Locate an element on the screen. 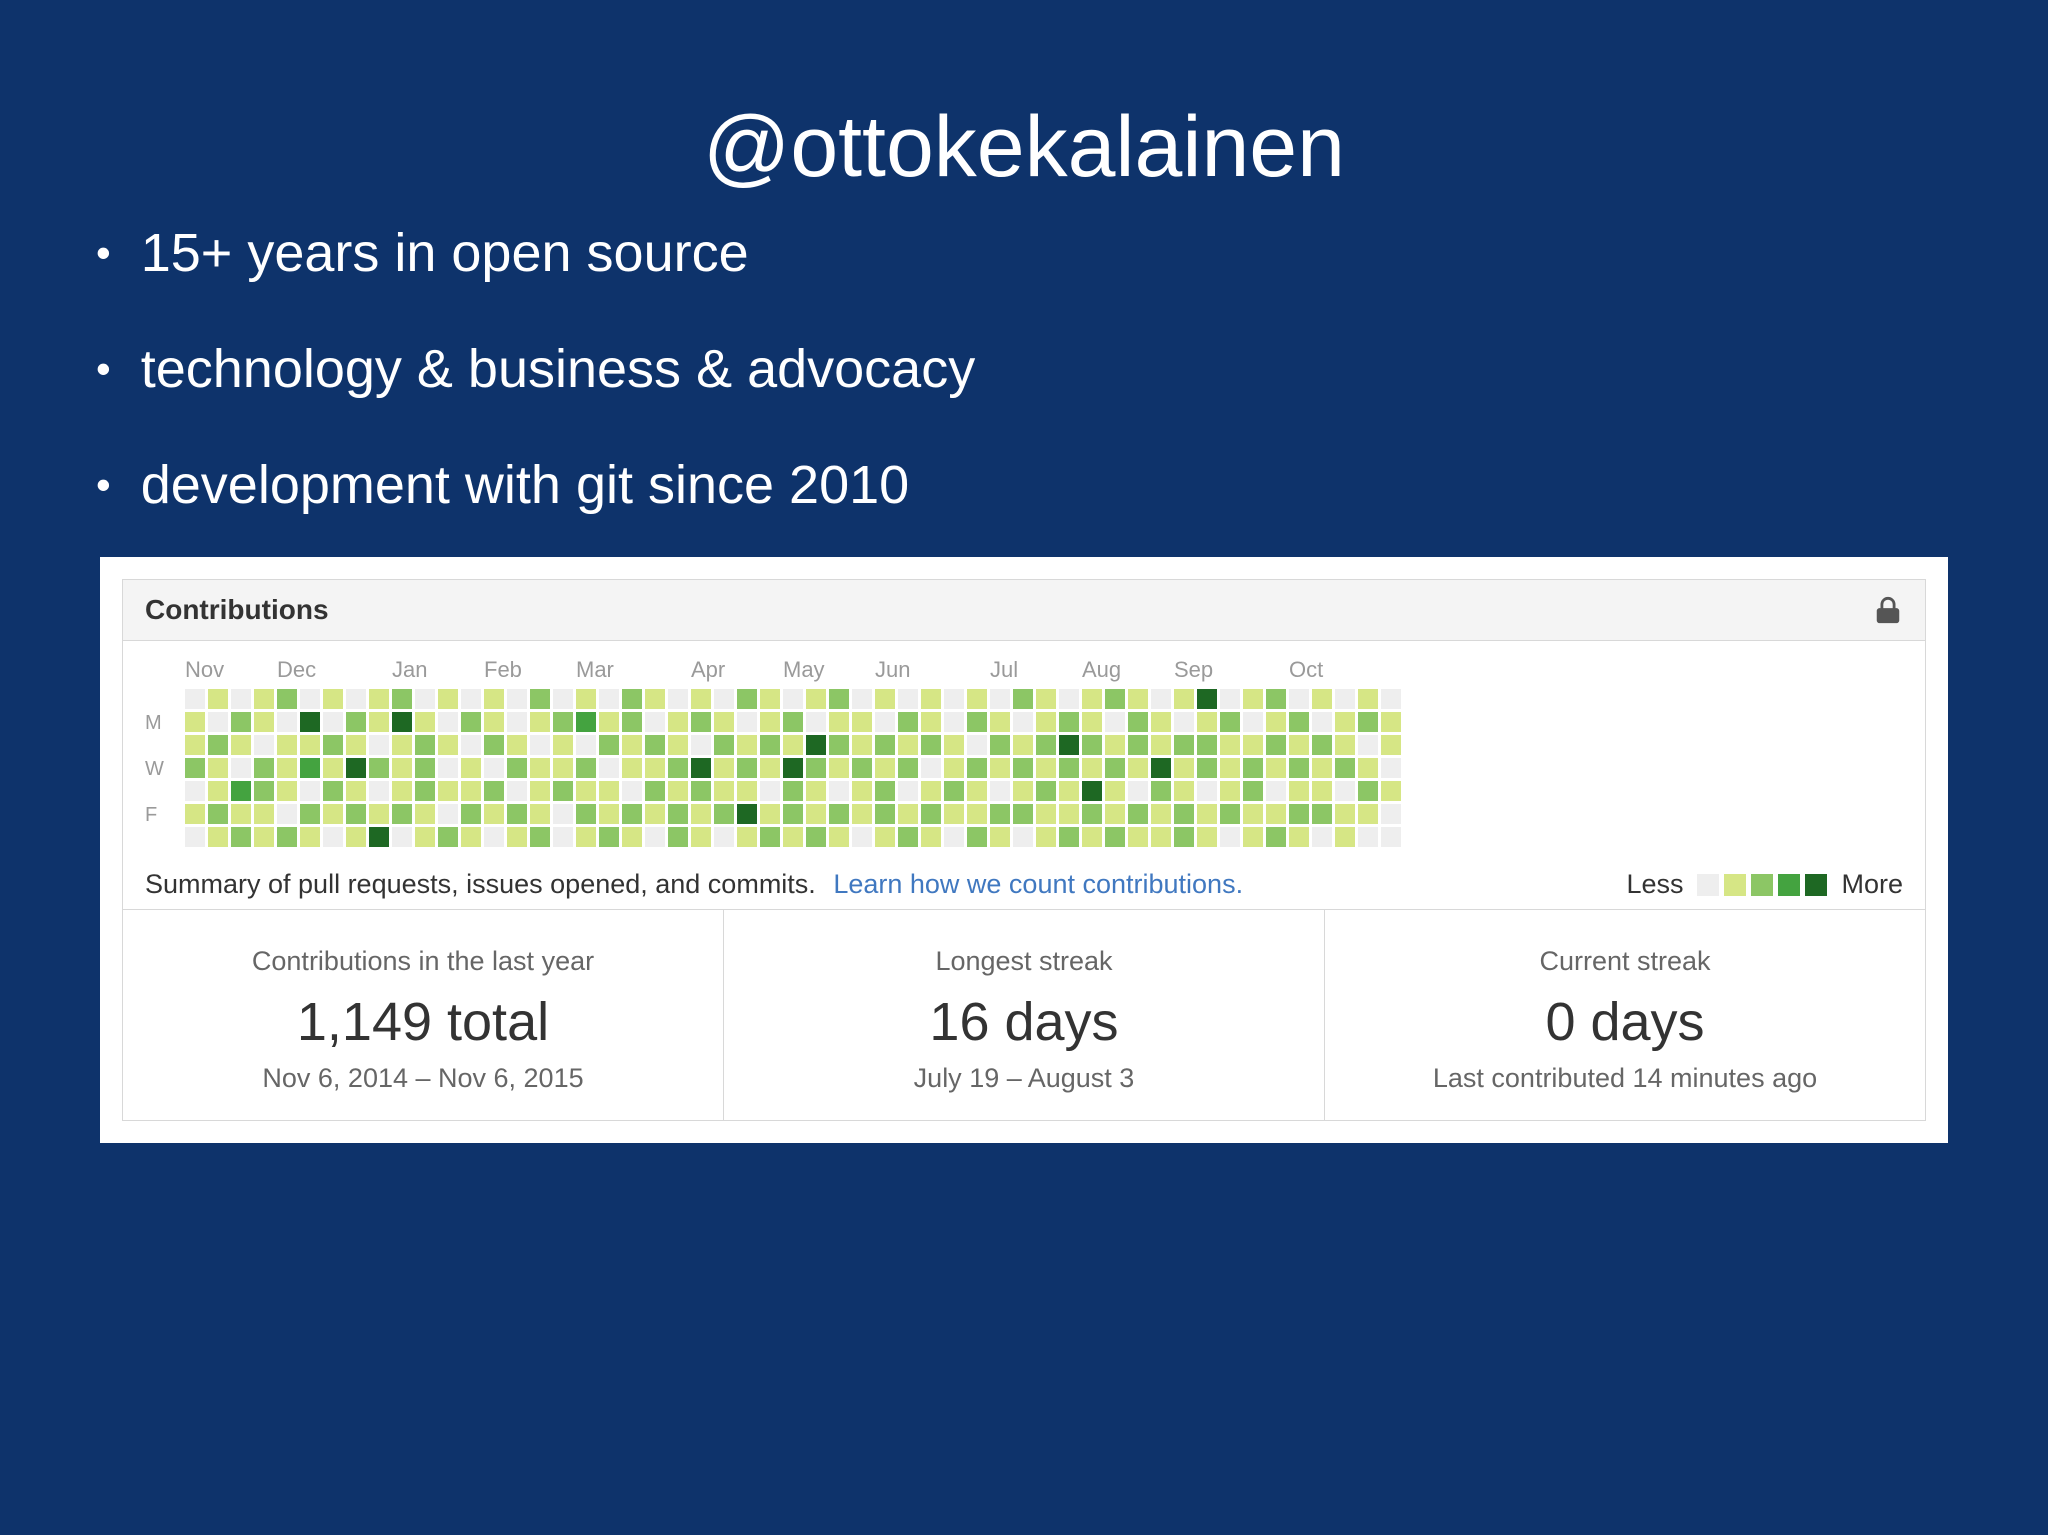  contributions-title: Contributions is located at coordinates (237, 609).